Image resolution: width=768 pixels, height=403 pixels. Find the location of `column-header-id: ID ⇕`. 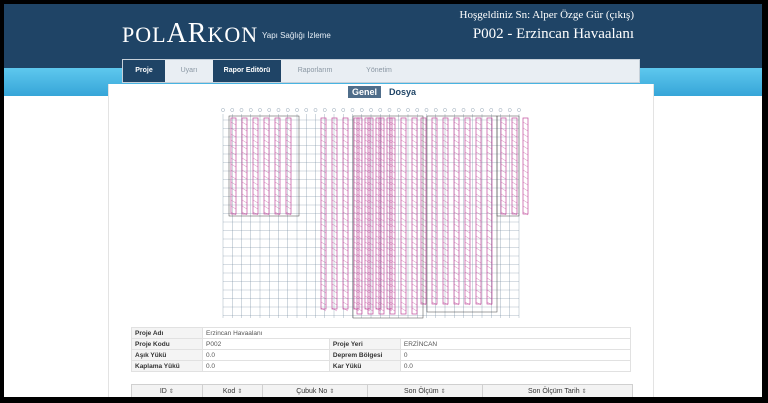

column-header-id: ID ⇕ is located at coordinates (167, 391).